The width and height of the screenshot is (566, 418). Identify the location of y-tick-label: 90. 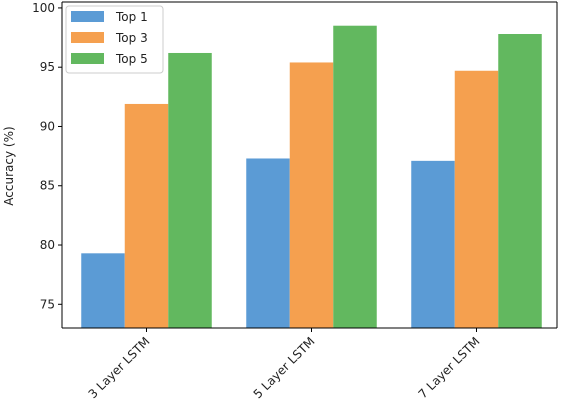
(47, 126).